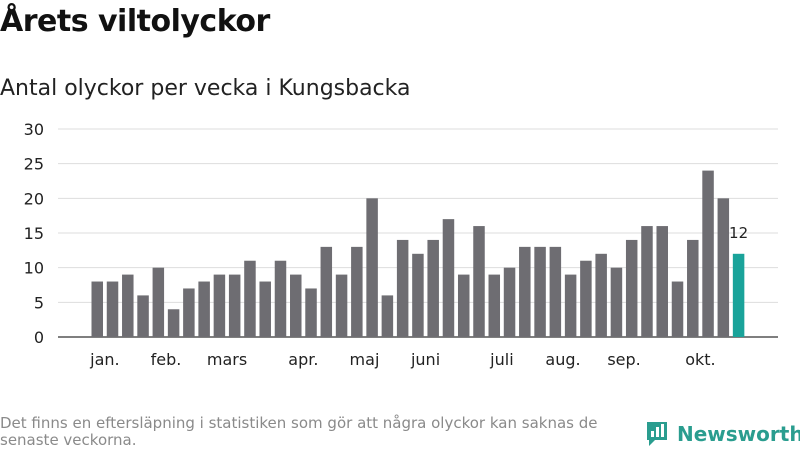 Image resolution: width=800 pixels, height=450 pixels. I want to click on x-tick-label: aug., so click(562, 359).